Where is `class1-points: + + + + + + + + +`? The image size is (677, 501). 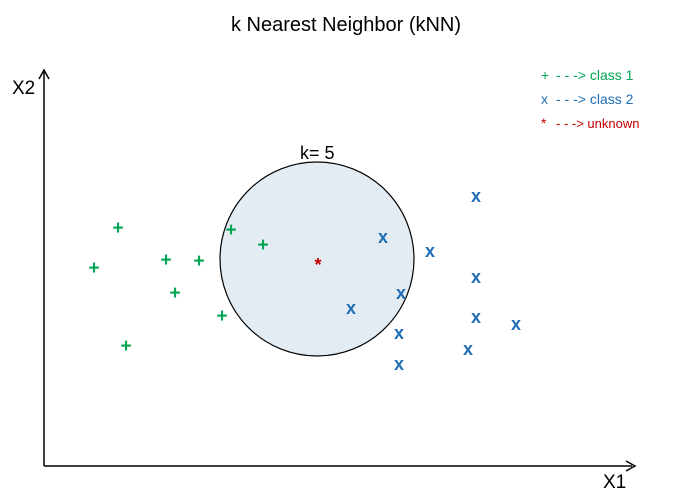 class1-points: + + + + + + + + + is located at coordinates (178, 287).